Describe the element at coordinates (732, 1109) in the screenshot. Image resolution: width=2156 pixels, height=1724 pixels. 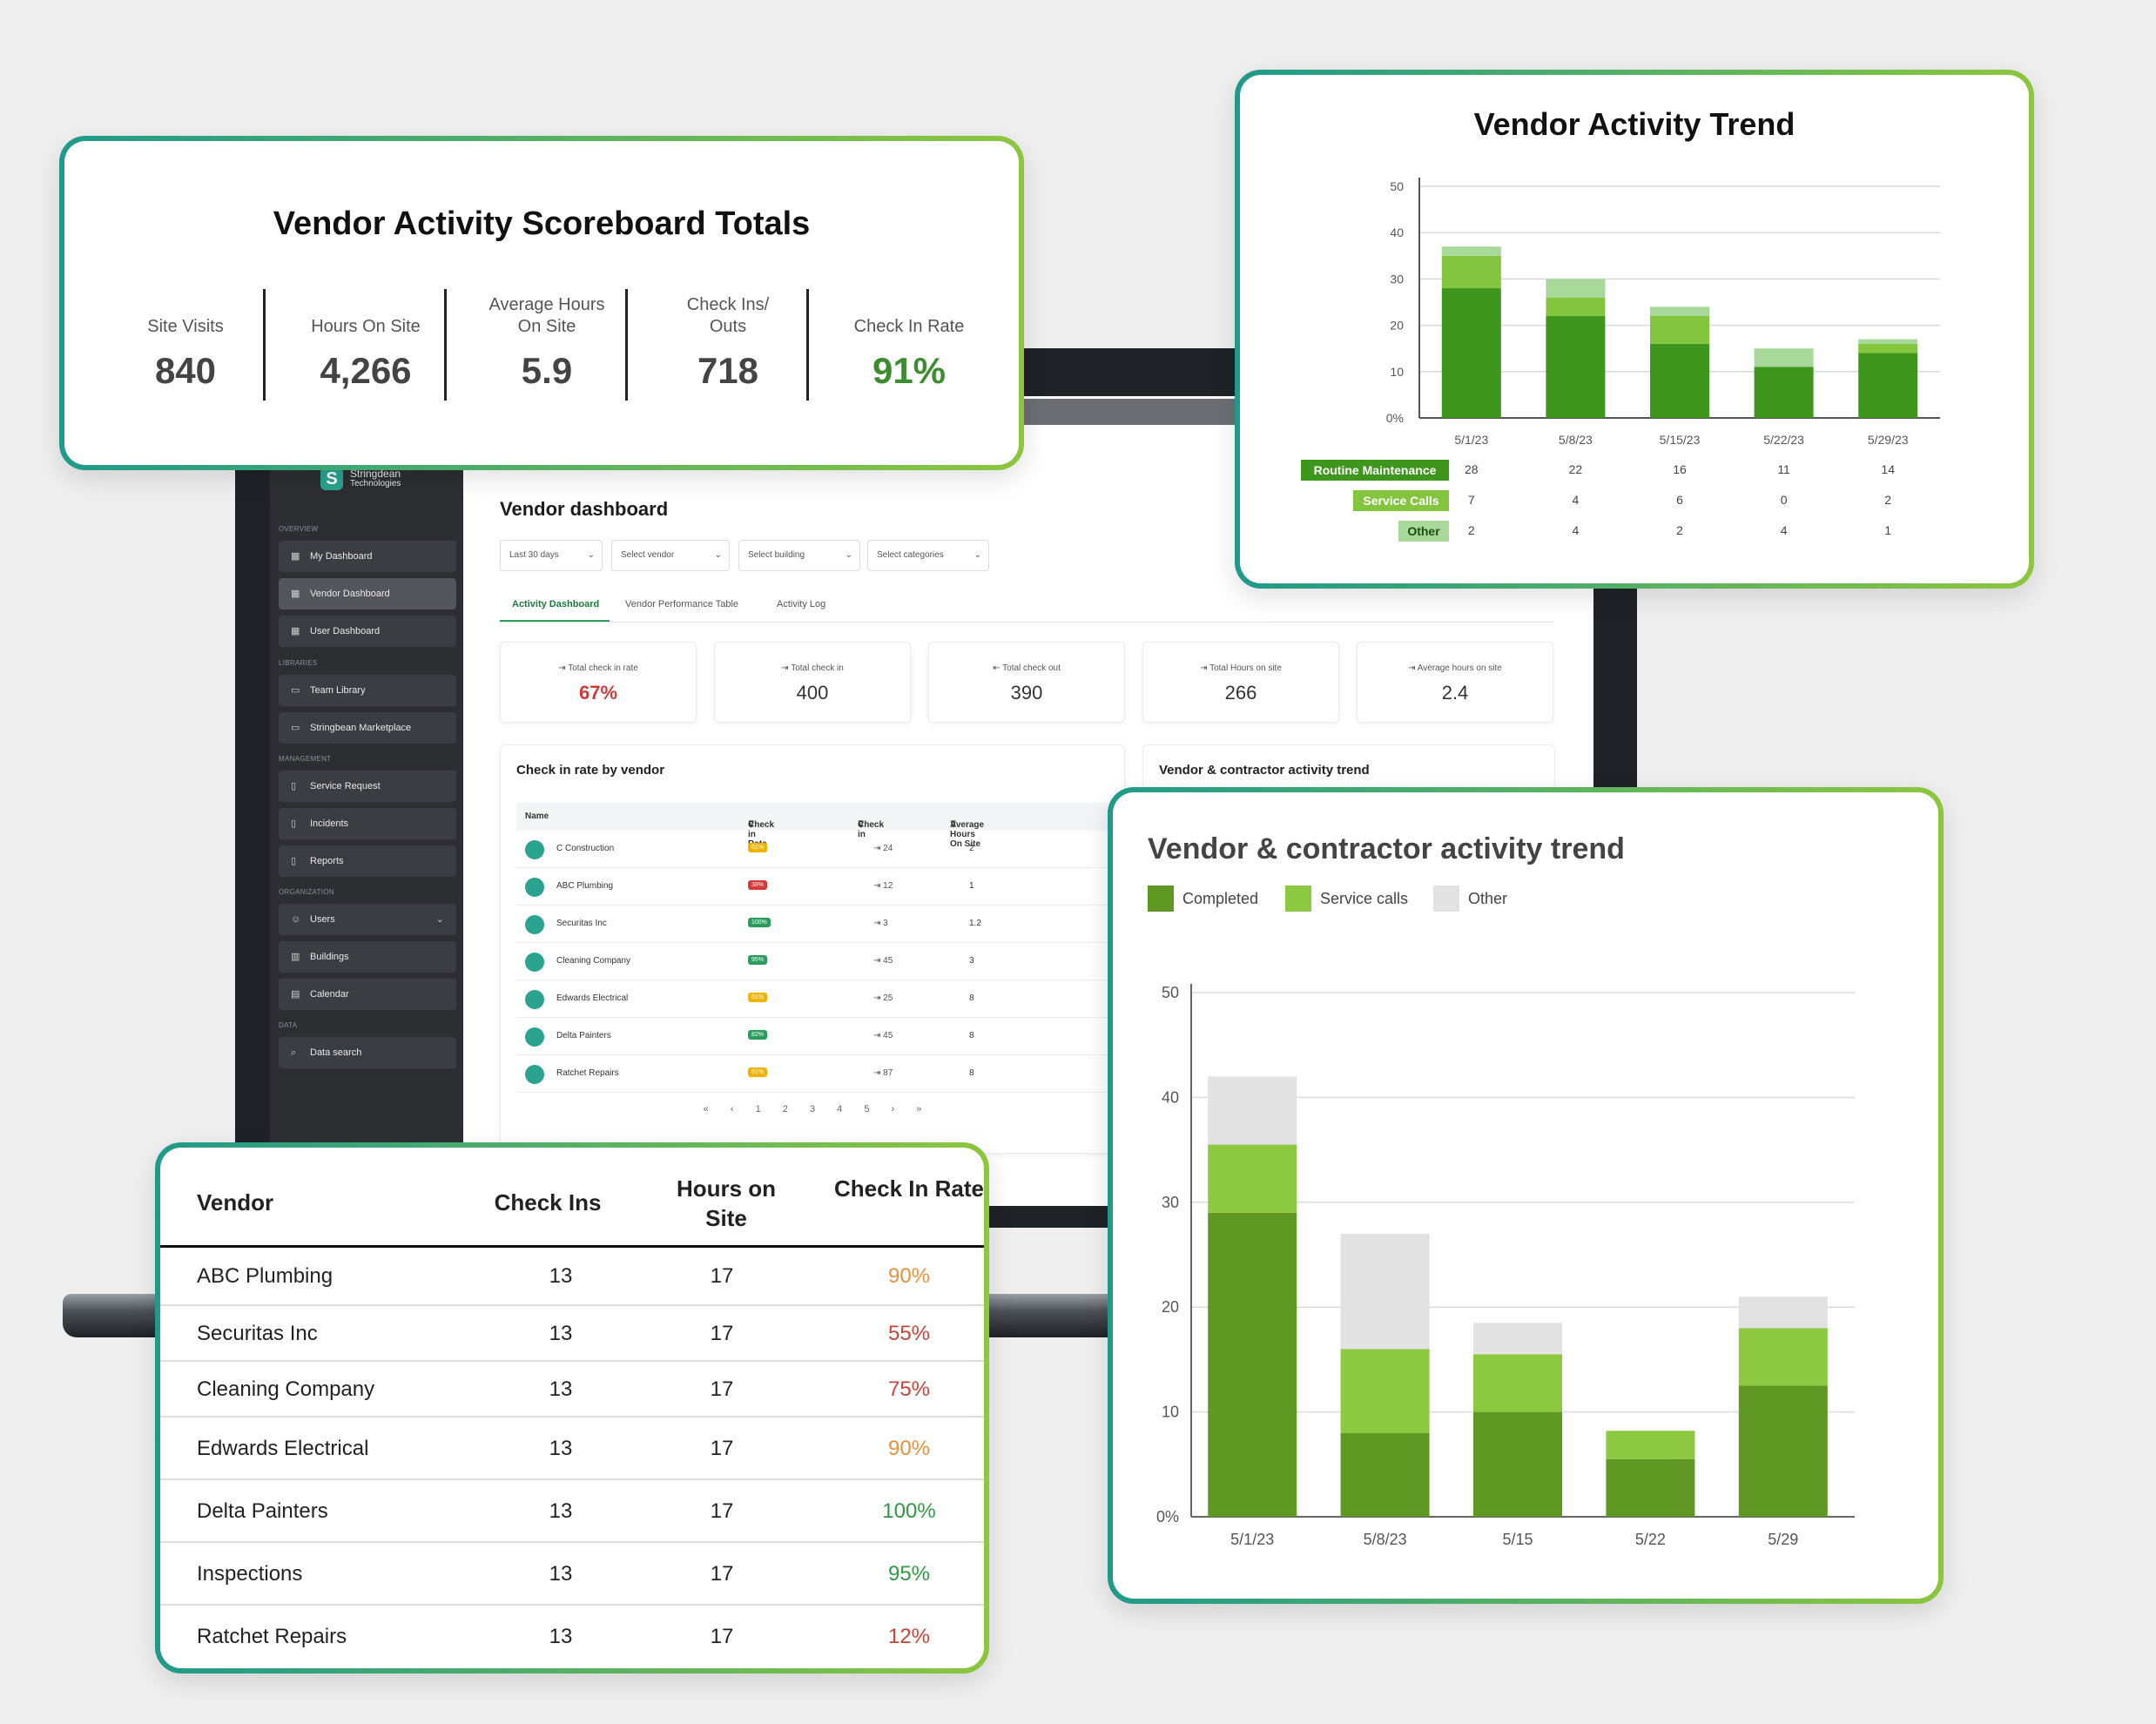
I see `page-link: ‹` at that location.